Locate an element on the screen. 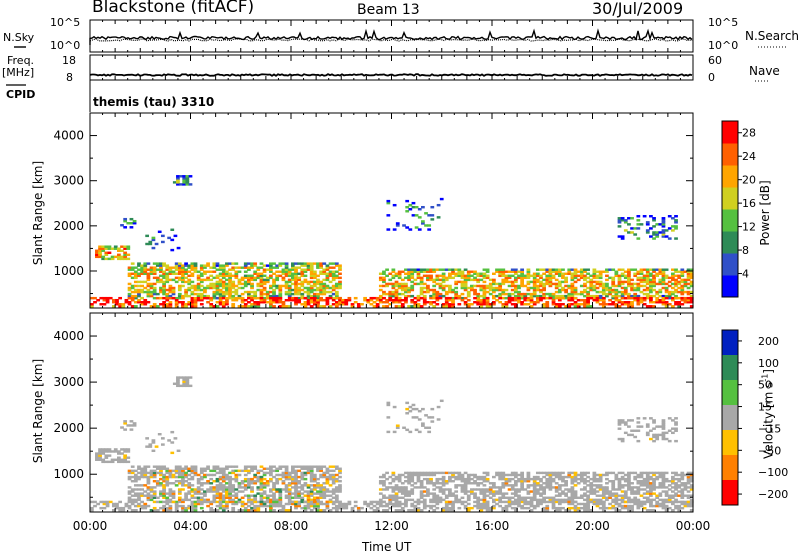  velocity-colorbar-label: −50 is located at coordinates (769, 450).